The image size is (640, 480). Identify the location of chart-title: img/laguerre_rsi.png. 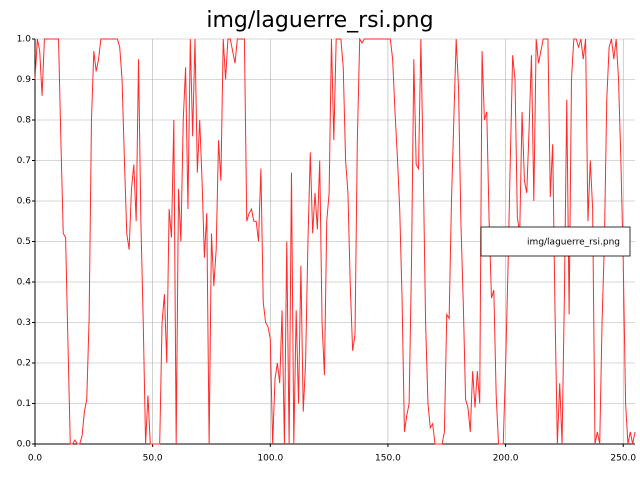
(319, 20).